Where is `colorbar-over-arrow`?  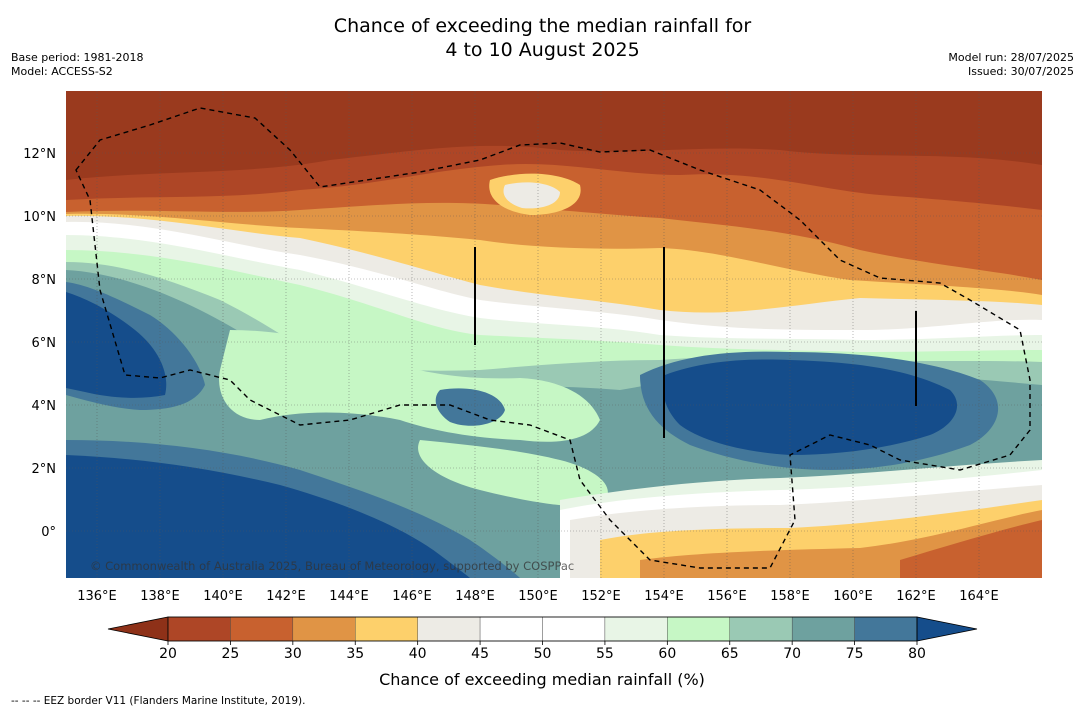
colorbar-over-arrow is located at coordinates (947, 629).